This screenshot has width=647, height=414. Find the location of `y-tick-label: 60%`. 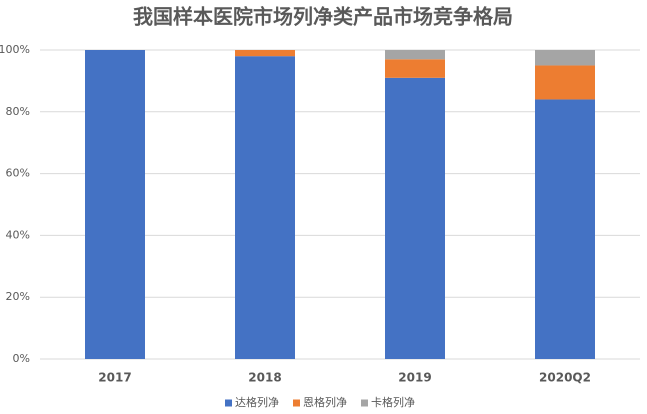

y-tick-label: 60% is located at coordinates (18, 173).